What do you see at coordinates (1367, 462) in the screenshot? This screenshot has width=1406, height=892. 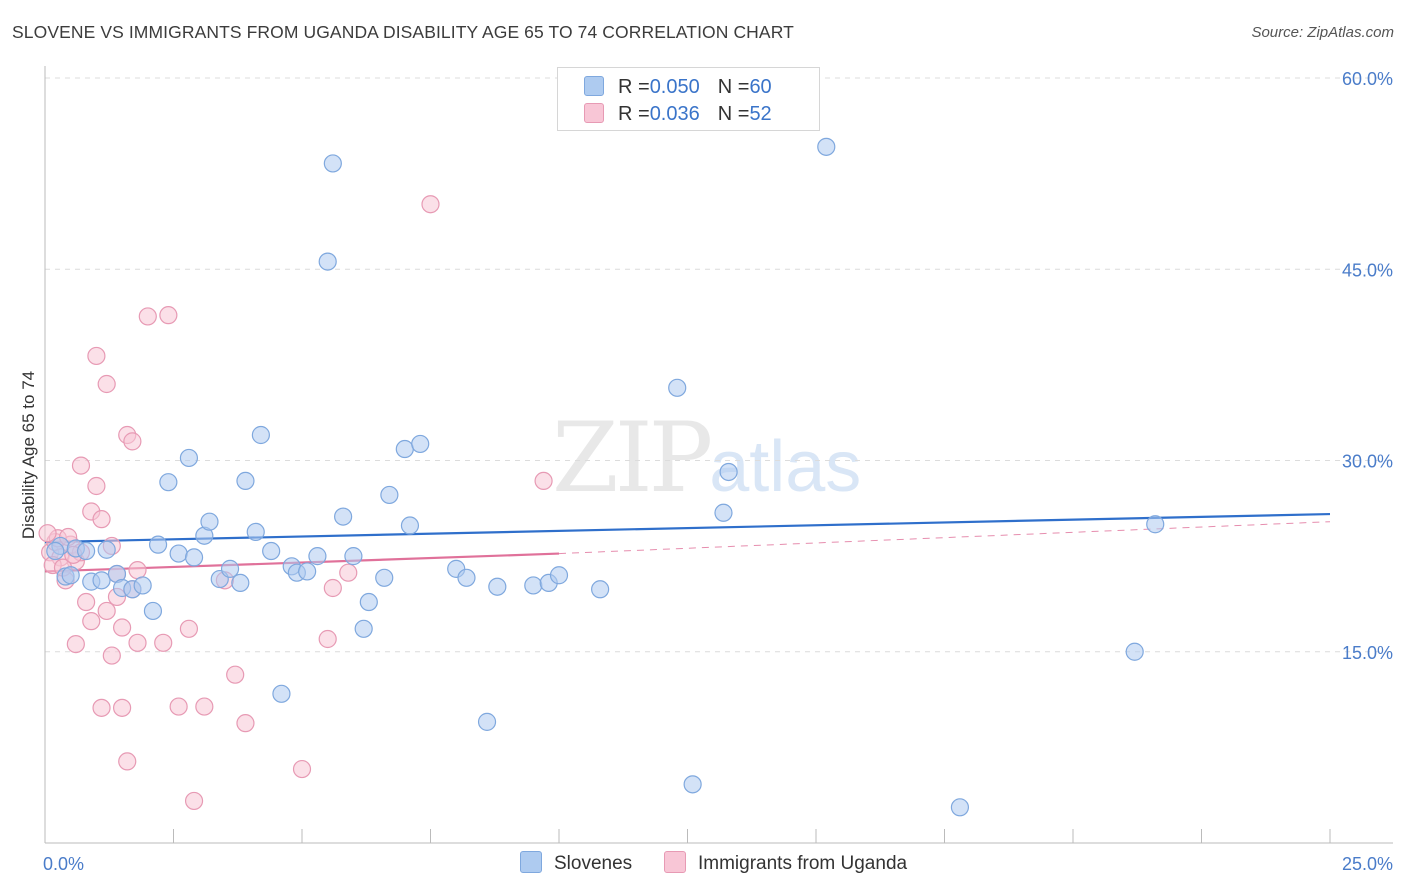 I see `y-tick-label: 30.0%` at bounding box center [1367, 462].